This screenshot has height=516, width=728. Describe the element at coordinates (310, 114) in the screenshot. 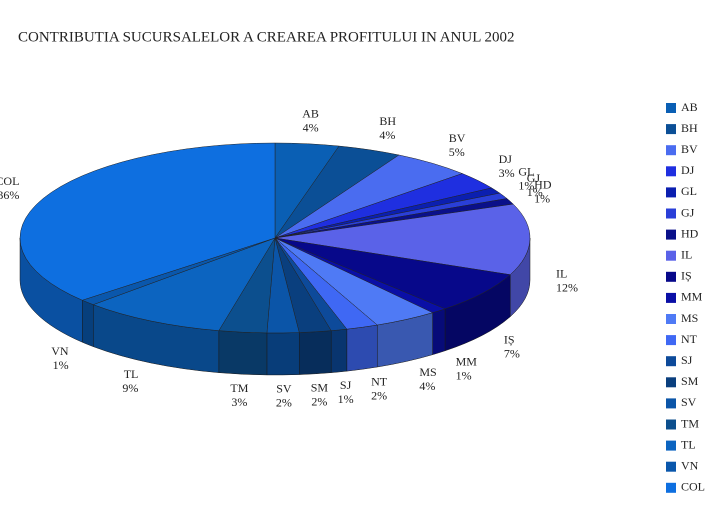

I see `data-label-name: AB` at that location.